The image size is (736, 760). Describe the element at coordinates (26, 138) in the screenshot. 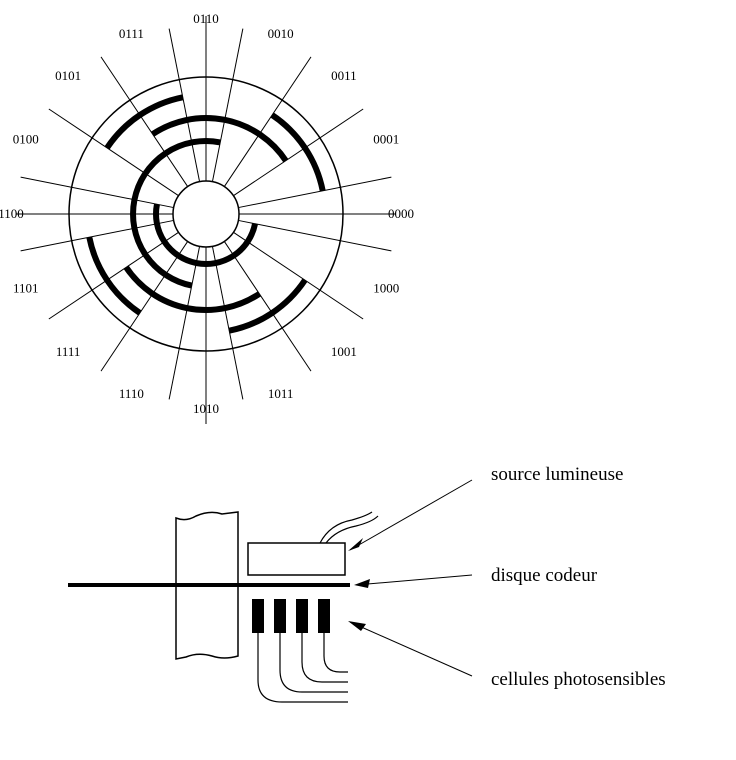

I see `sector-code-label: 0100` at that location.